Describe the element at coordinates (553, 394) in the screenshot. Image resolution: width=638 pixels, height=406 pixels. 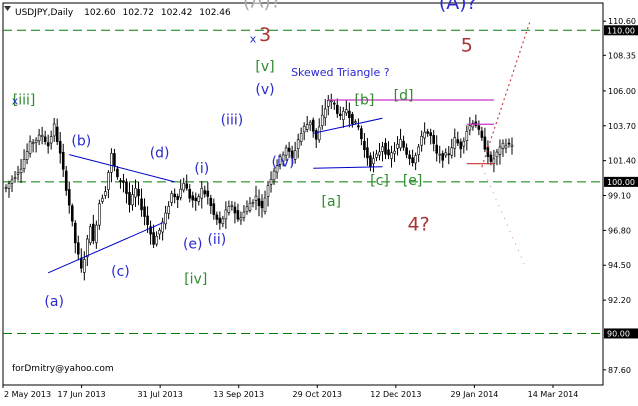
I see `date-tick-label: 14 Mar 2014` at that location.